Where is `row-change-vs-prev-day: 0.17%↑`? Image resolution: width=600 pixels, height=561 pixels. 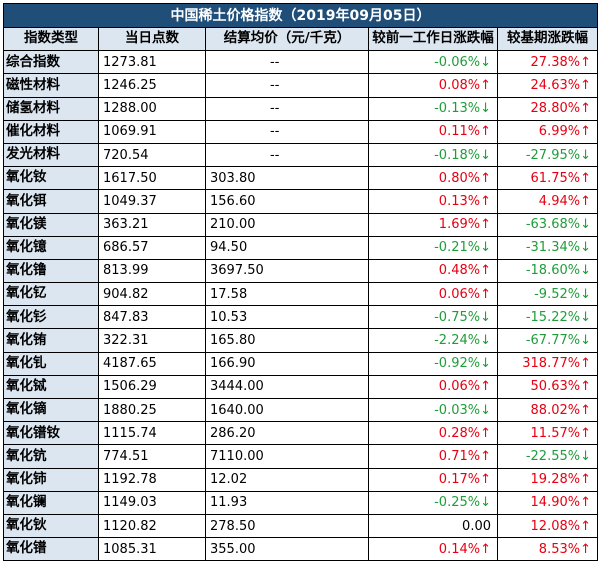
row-change-vs-prev-day: 0.17%↑ is located at coordinates (433, 479).